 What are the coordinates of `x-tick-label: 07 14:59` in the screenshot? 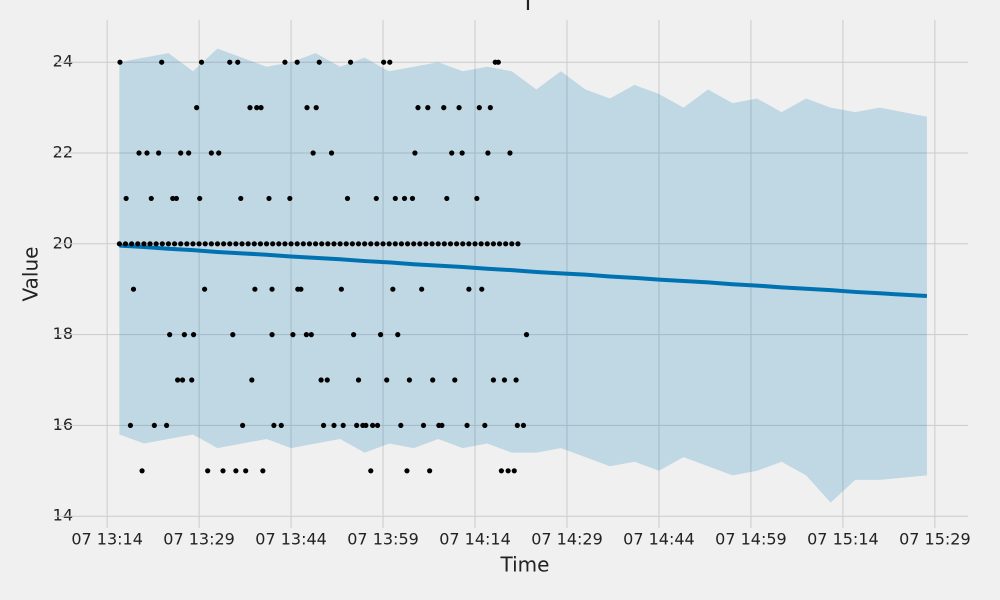 It's located at (751, 539).